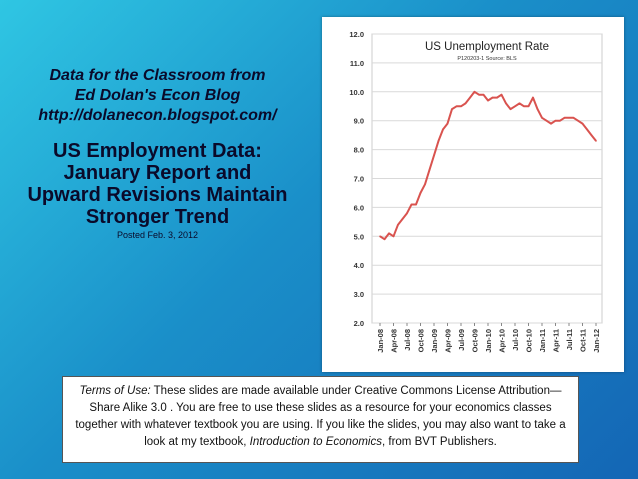 The width and height of the screenshot is (638, 479). What do you see at coordinates (380, 341) in the screenshot?
I see `x-tick-label: Jan-08` at bounding box center [380, 341].